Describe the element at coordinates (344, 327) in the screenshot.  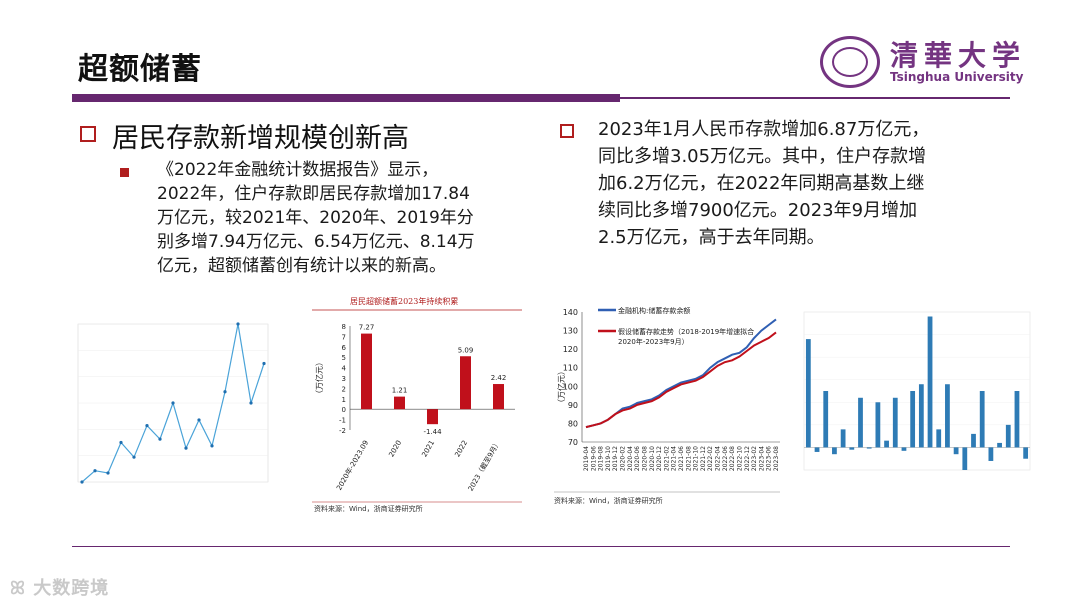
I see `y-tick-label: 8` at that location.